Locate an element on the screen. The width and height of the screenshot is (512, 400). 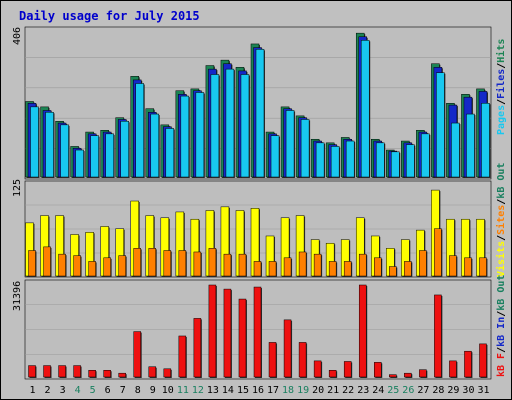
bar-pages-day-7-fill is located at coordinates (124, 149).